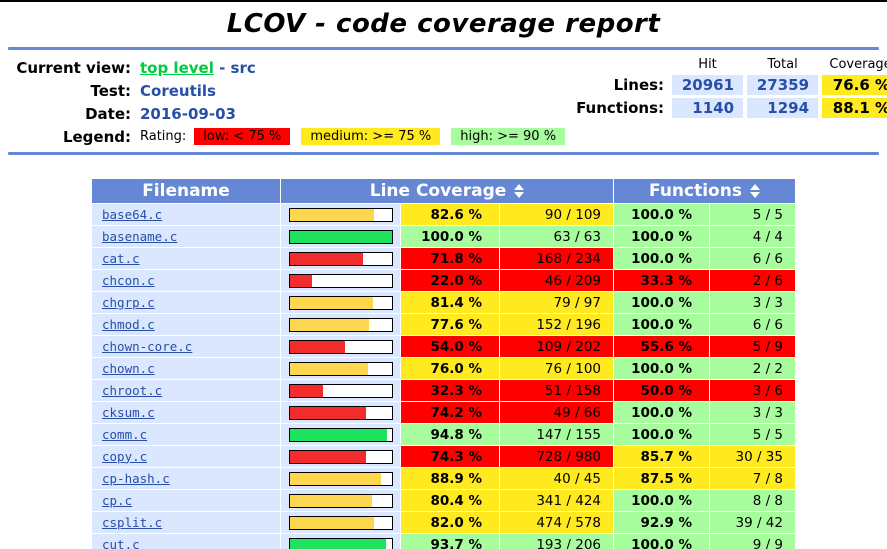 This screenshot has height=549, width=887. What do you see at coordinates (132, 214) in the screenshot?
I see `filename-link: base64.c` at bounding box center [132, 214].